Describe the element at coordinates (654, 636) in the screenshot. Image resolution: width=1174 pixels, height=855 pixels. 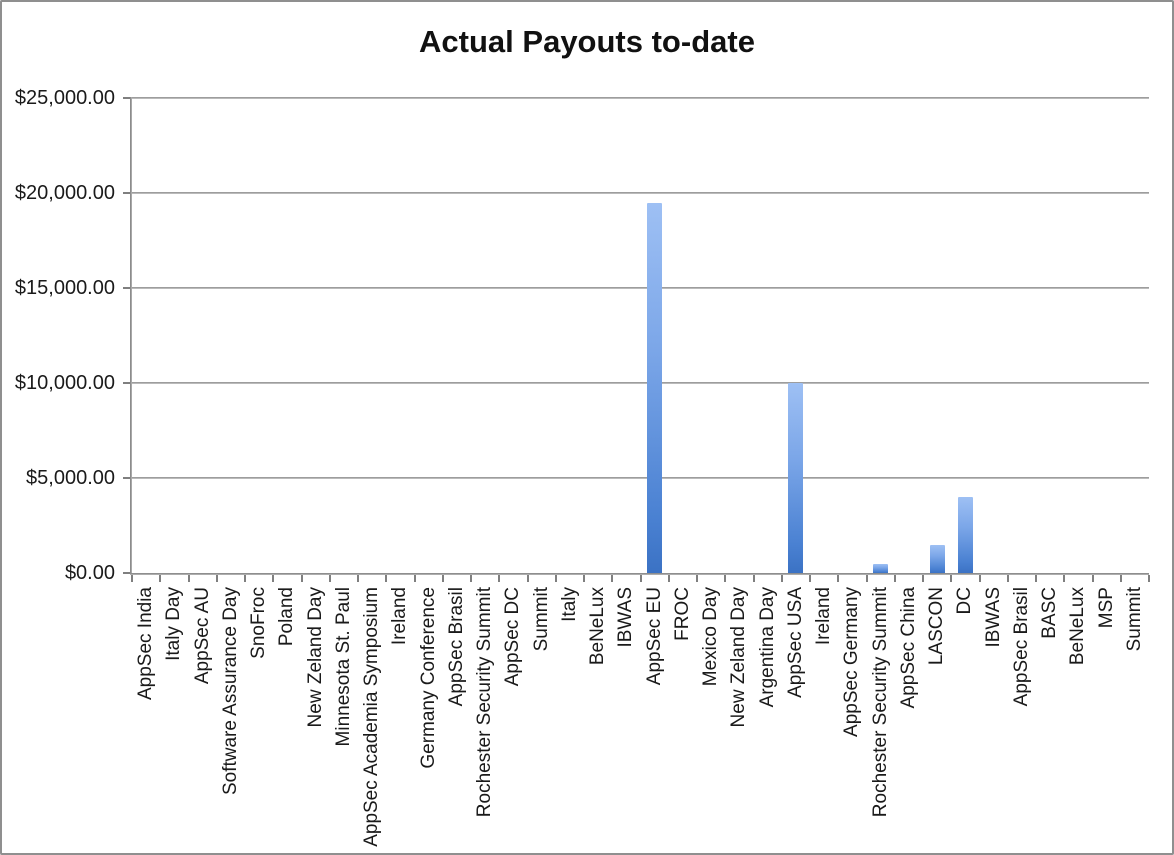
I see `x-axis-category-label: AppSec EU` at that location.